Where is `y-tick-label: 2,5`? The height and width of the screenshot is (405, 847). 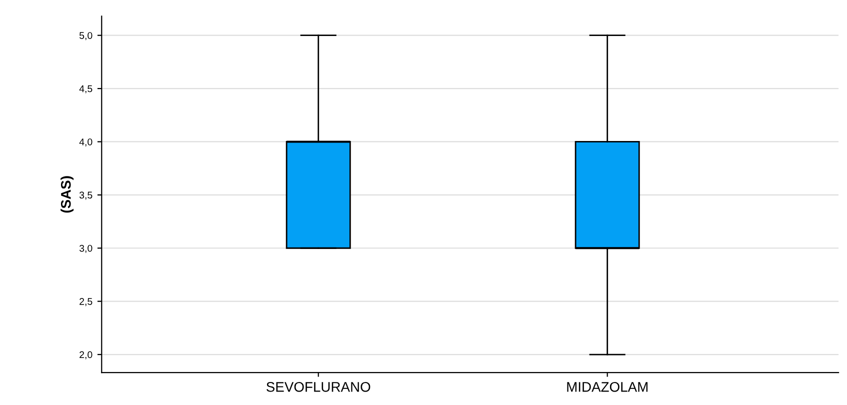
y-tick-label: 2,5 is located at coordinates (86, 302).